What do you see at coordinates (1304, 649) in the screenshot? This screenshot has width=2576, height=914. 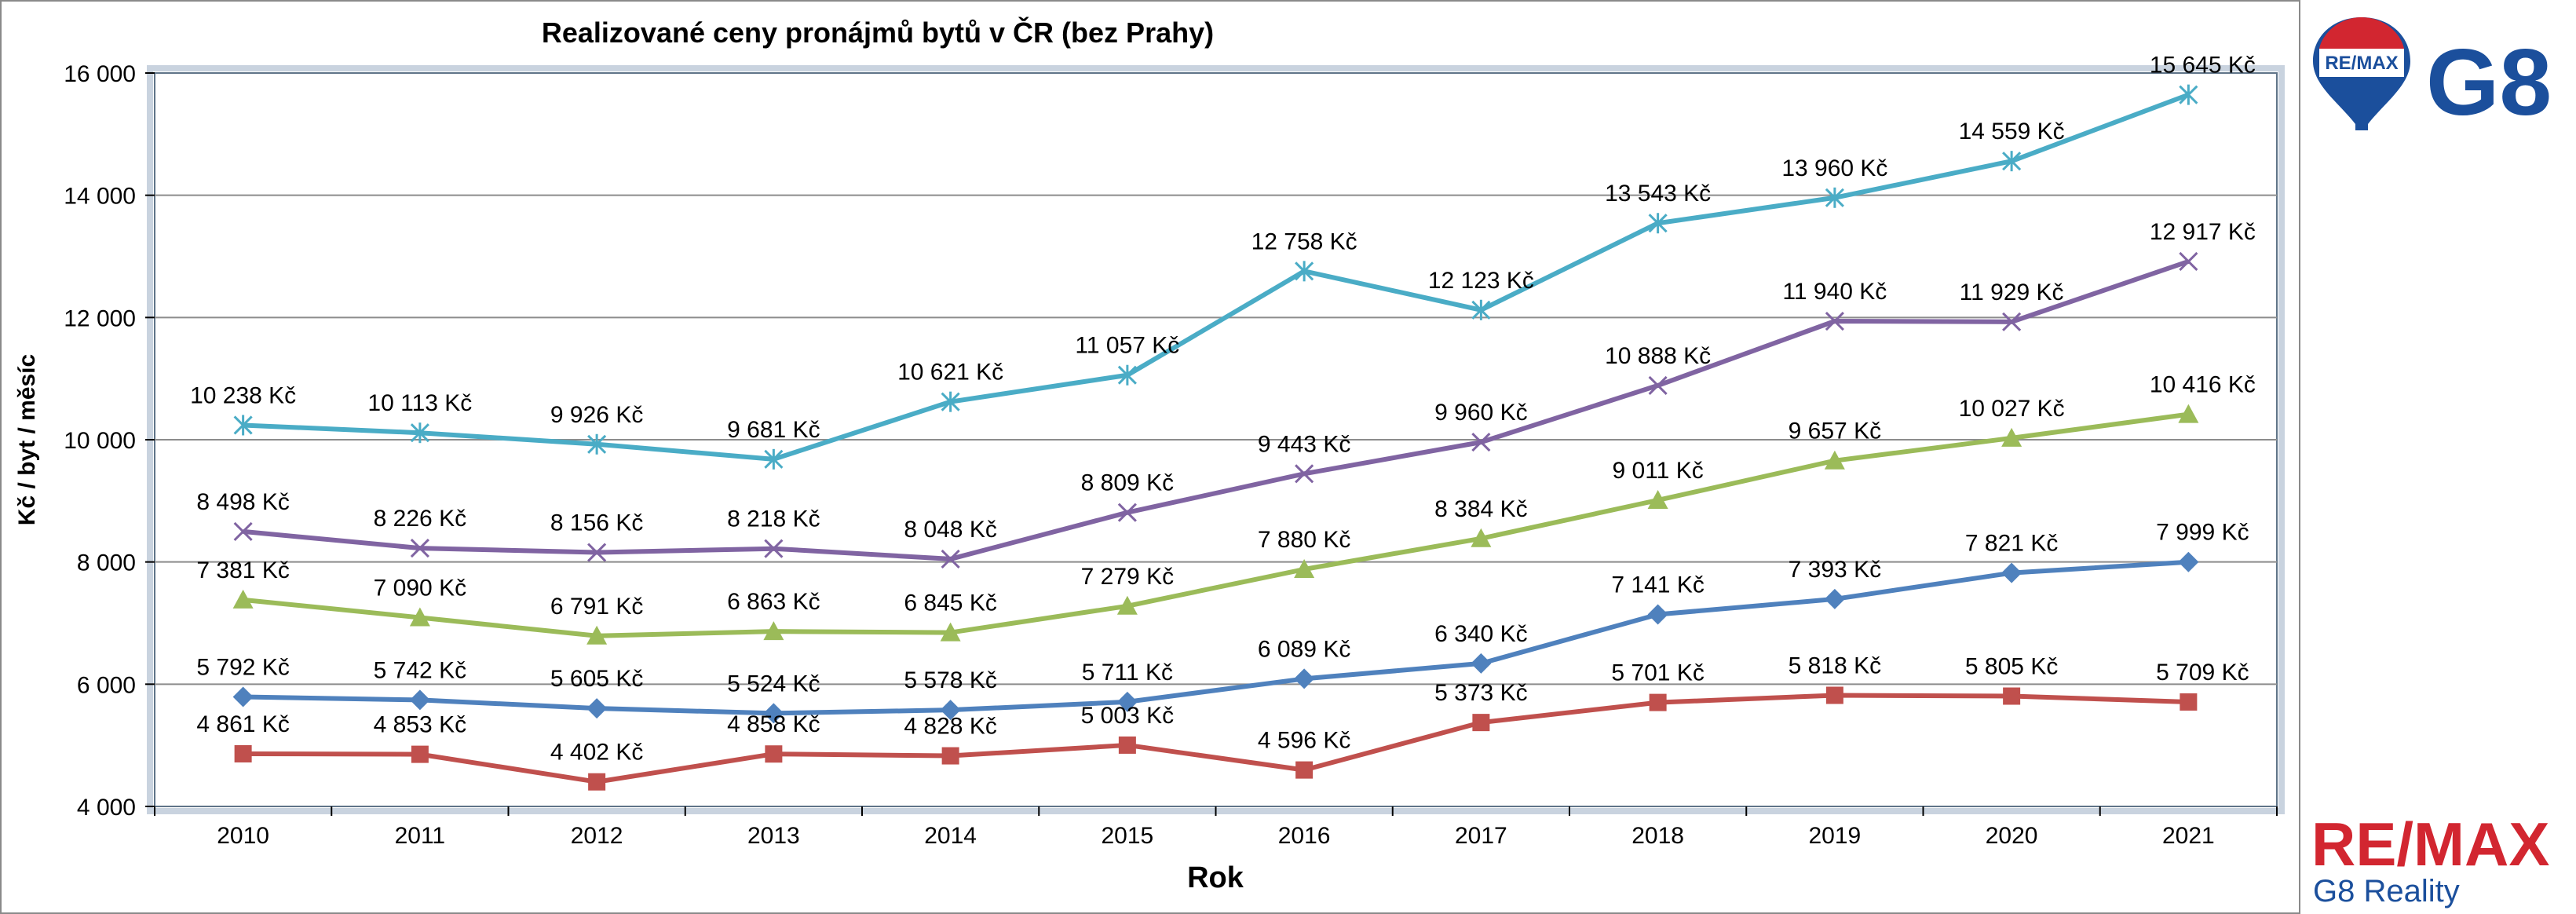 I see `data-label: 6 089 Kč` at bounding box center [1304, 649].